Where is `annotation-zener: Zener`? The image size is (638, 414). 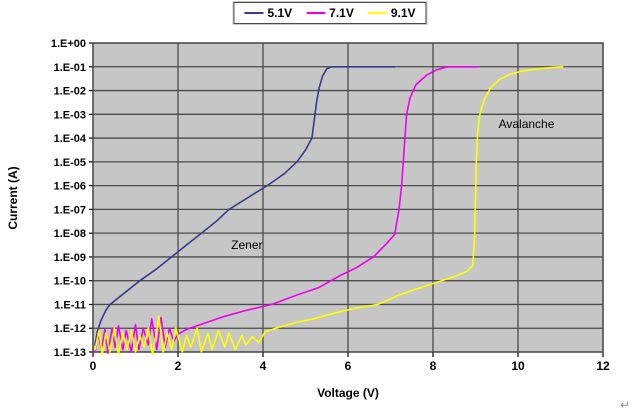
annotation-zener: Zener is located at coordinates (246, 245).